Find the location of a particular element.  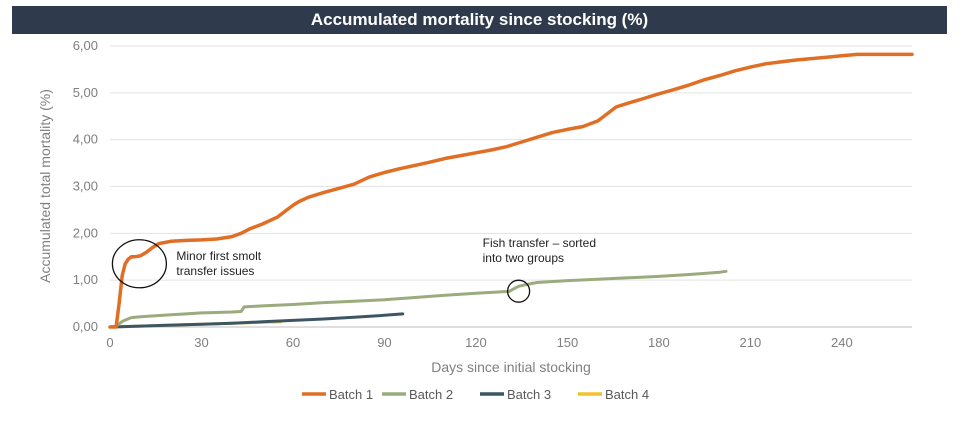

x-tick-label: 0 is located at coordinates (109, 342).